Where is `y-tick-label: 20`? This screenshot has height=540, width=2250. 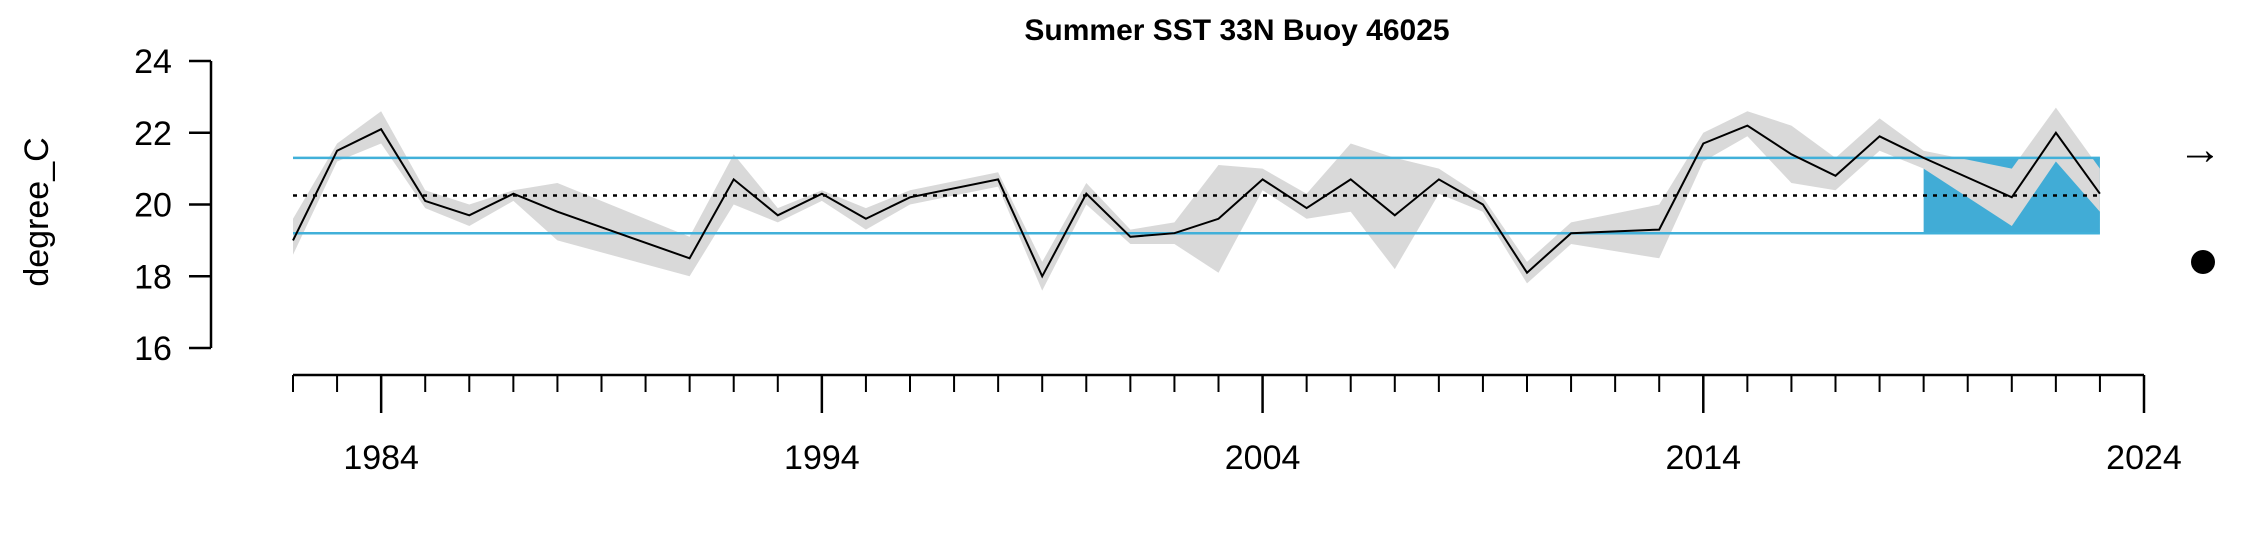 y-tick-label: 20 is located at coordinates (153, 206).